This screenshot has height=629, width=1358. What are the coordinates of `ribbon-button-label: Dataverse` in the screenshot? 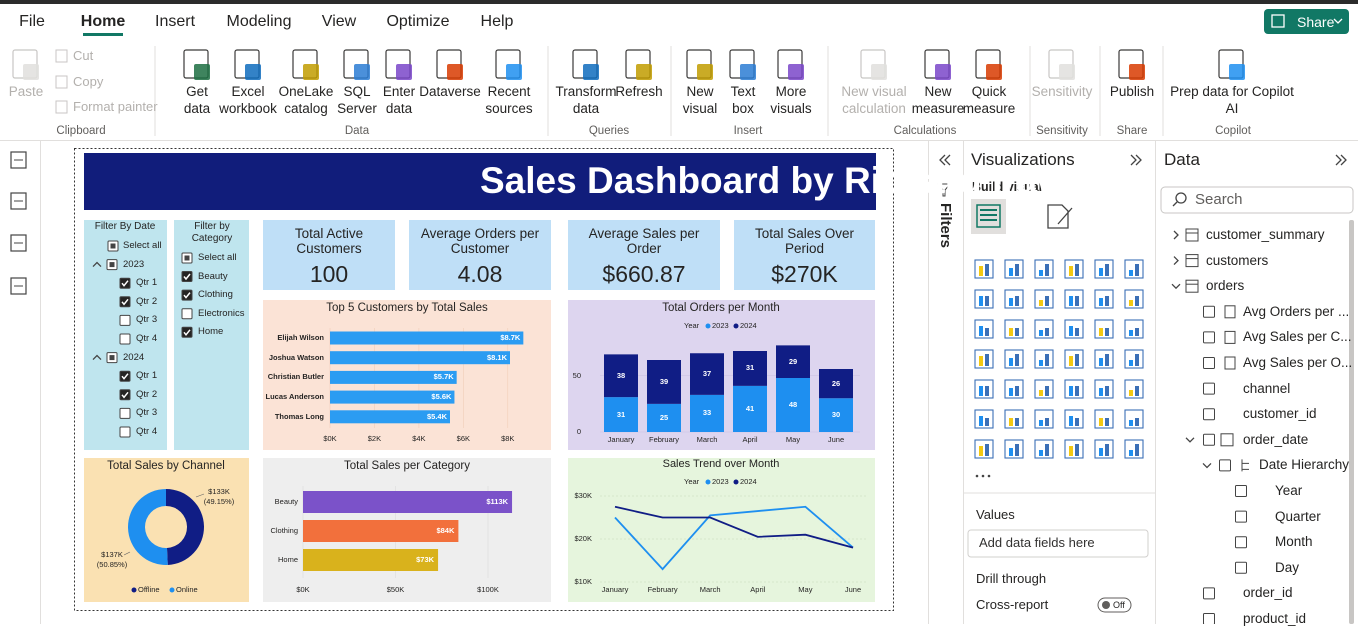 It's located at (450, 91).